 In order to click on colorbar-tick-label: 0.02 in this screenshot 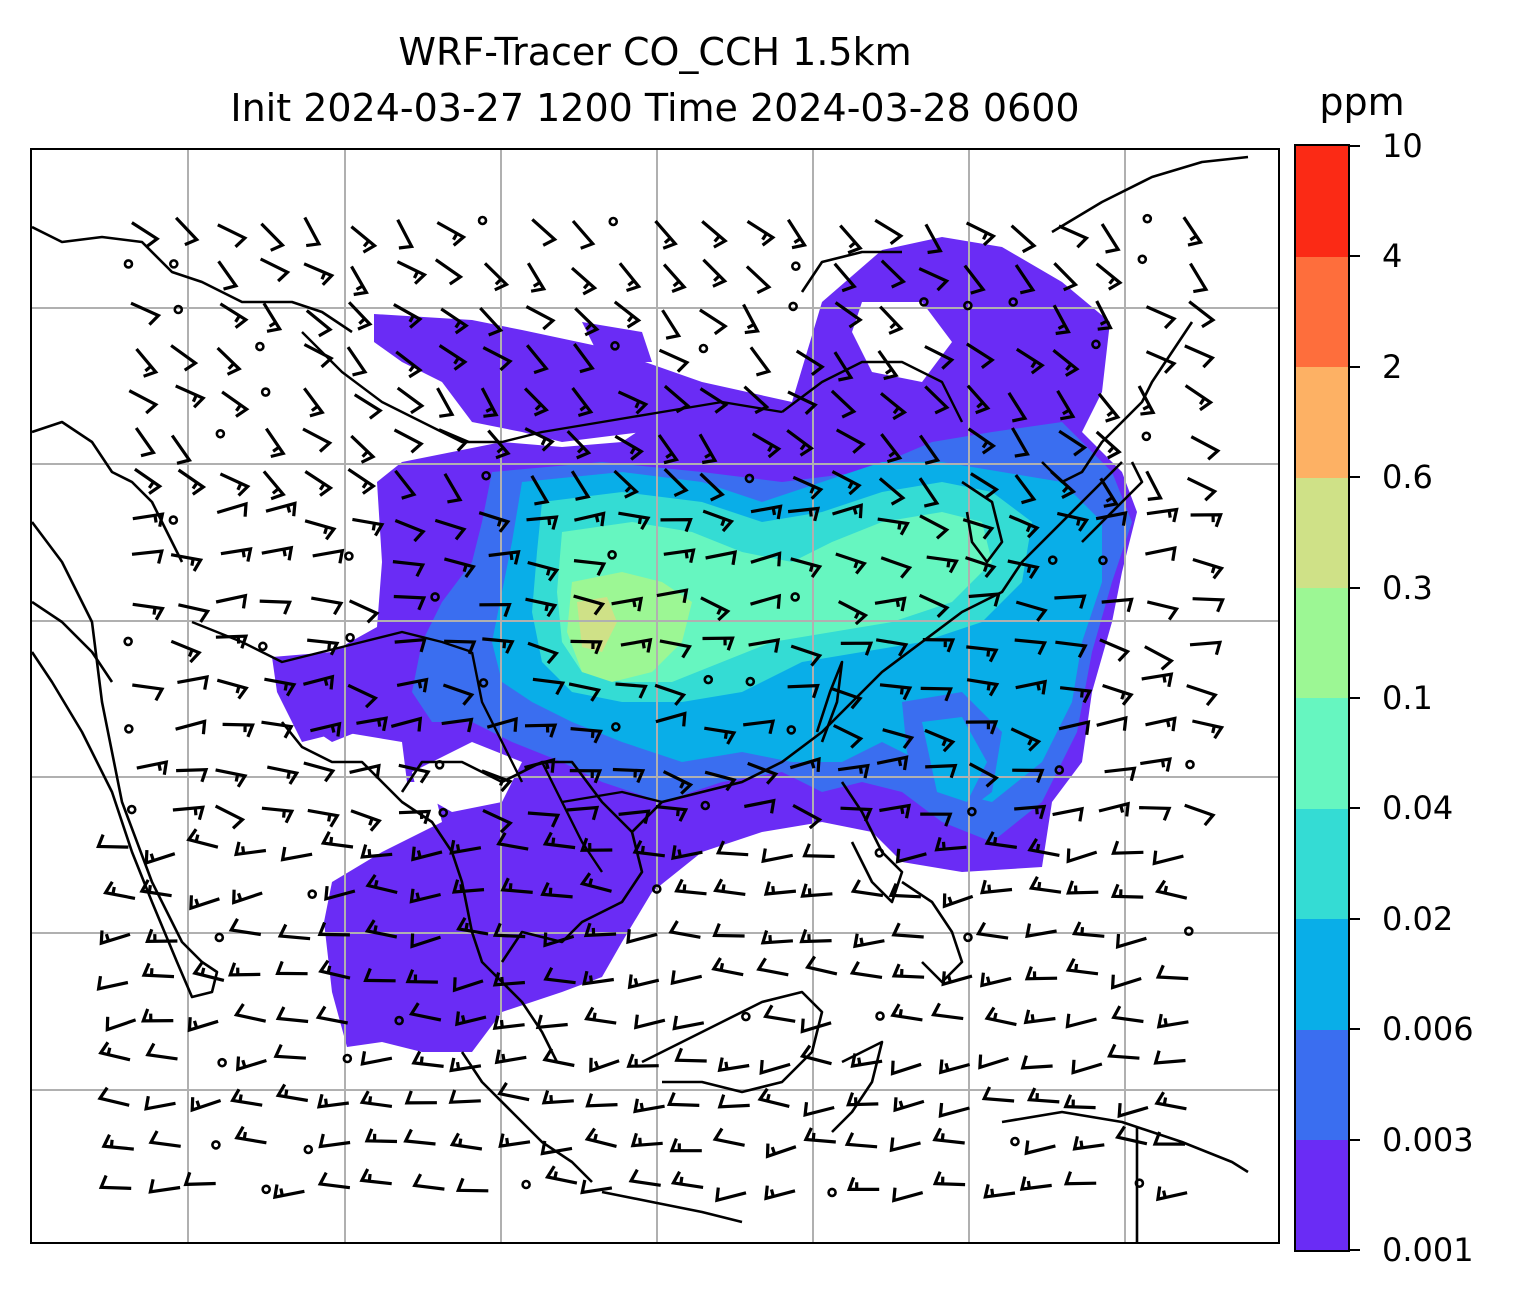, I will do `click(1418, 918)`.